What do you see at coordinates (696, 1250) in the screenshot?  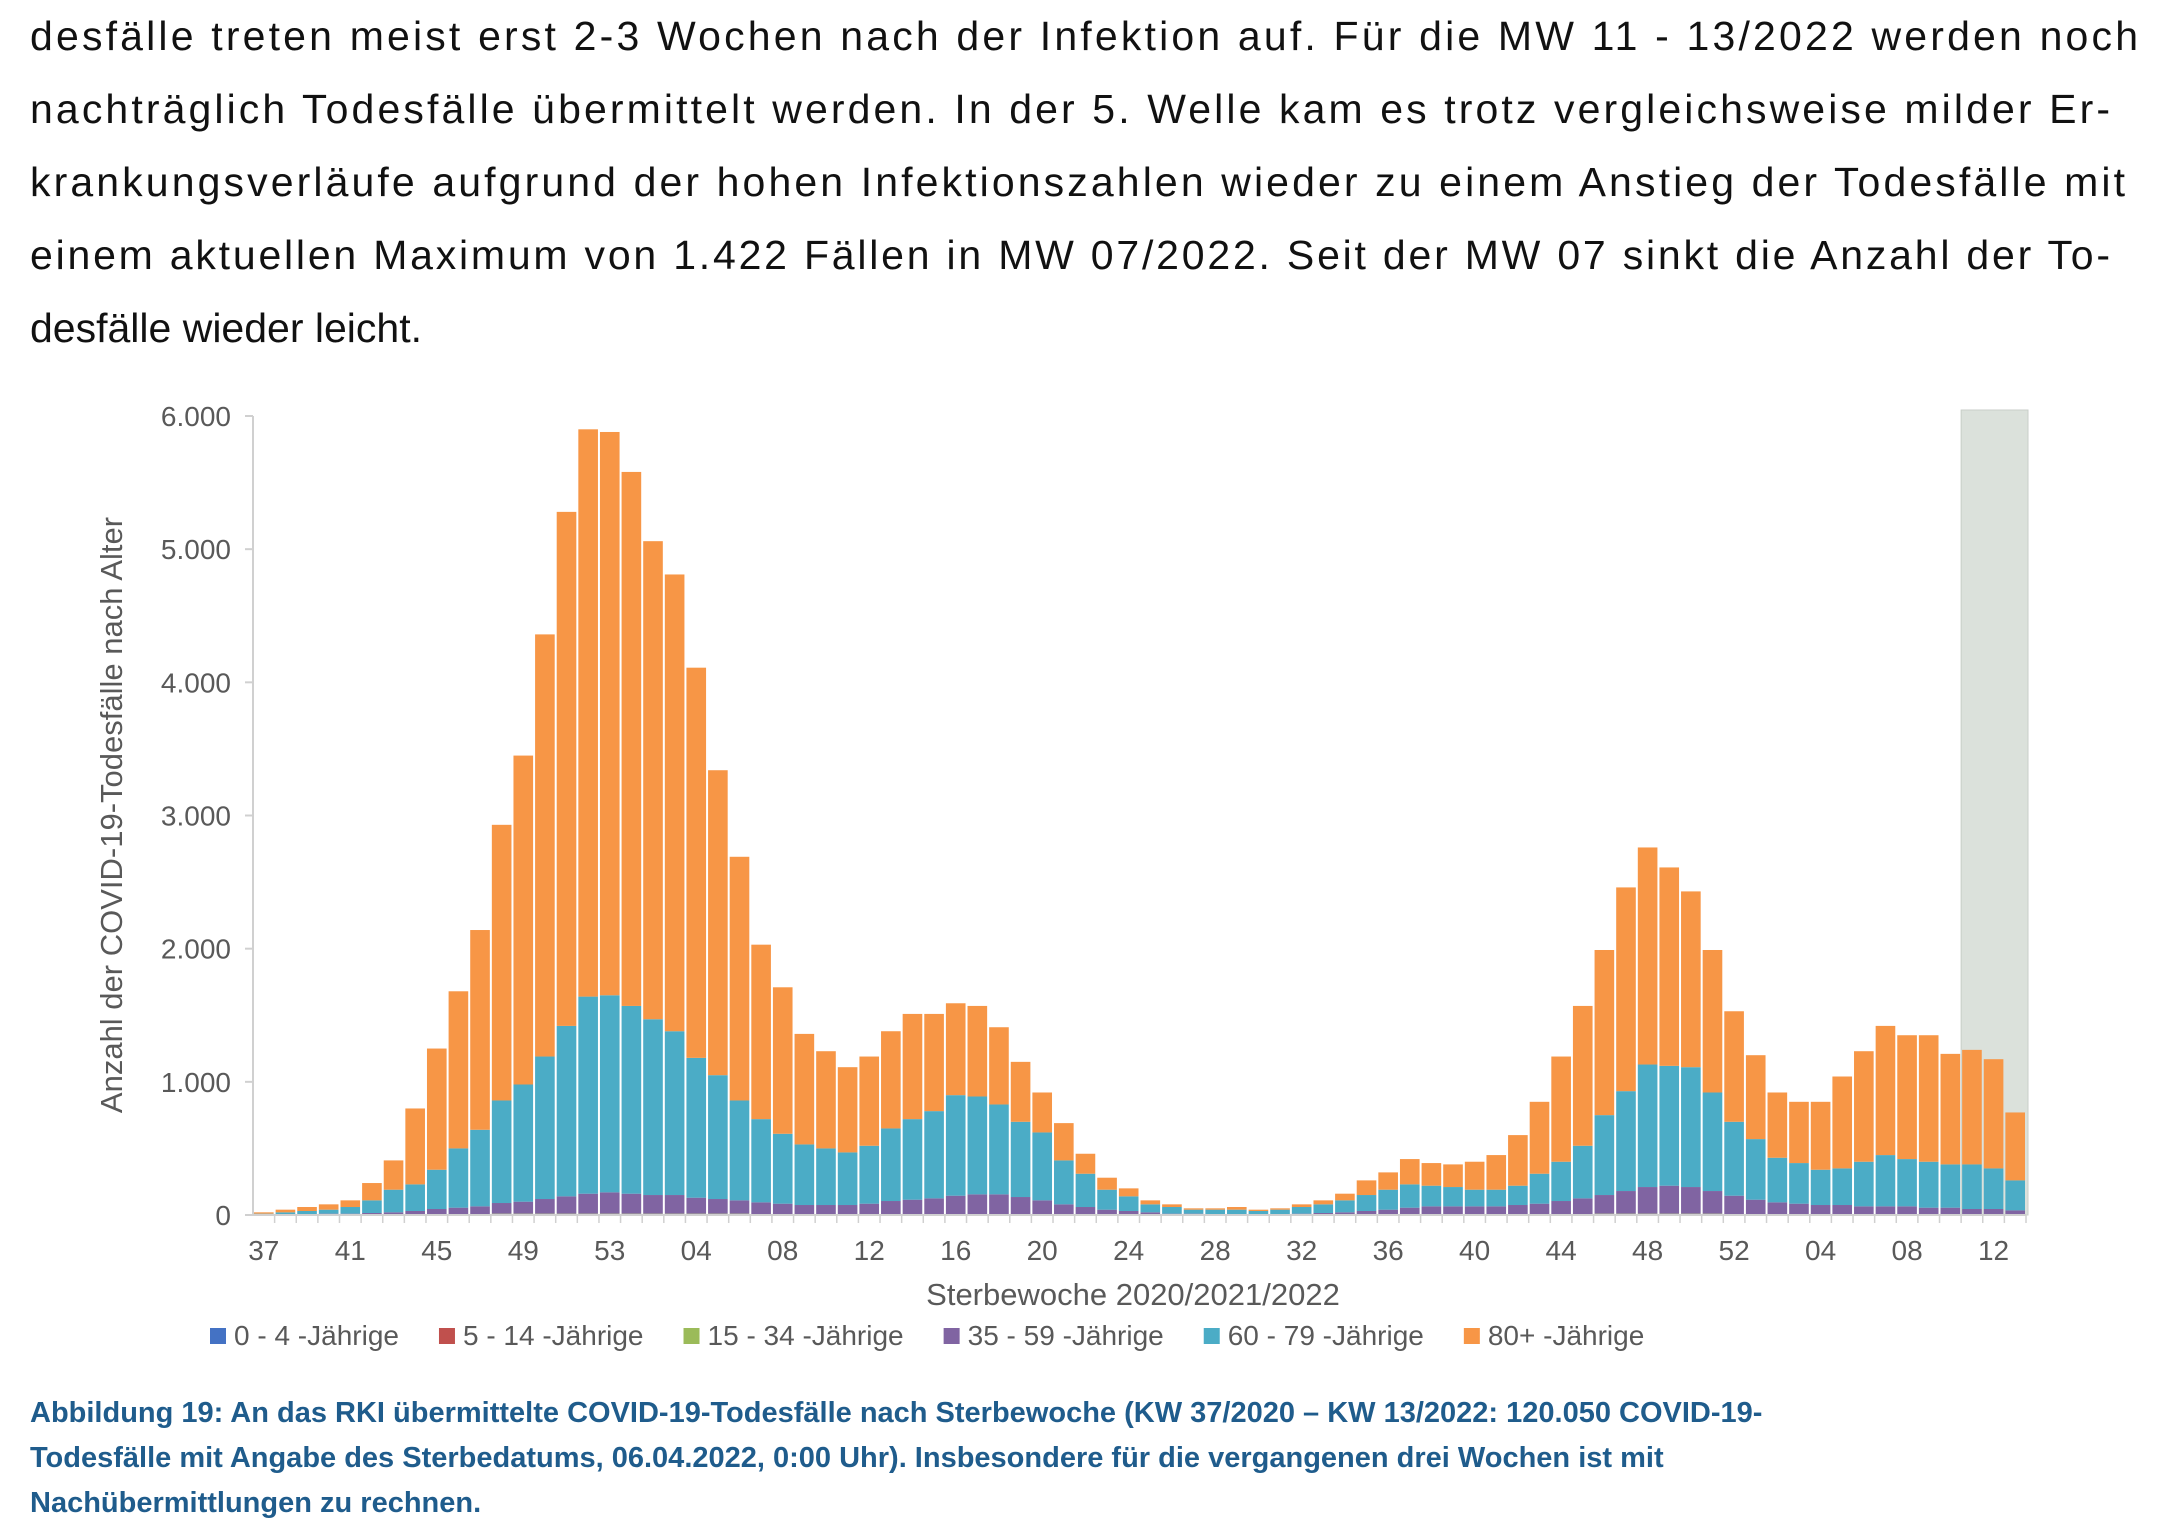 I see `x-tick-label: 04` at bounding box center [696, 1250].